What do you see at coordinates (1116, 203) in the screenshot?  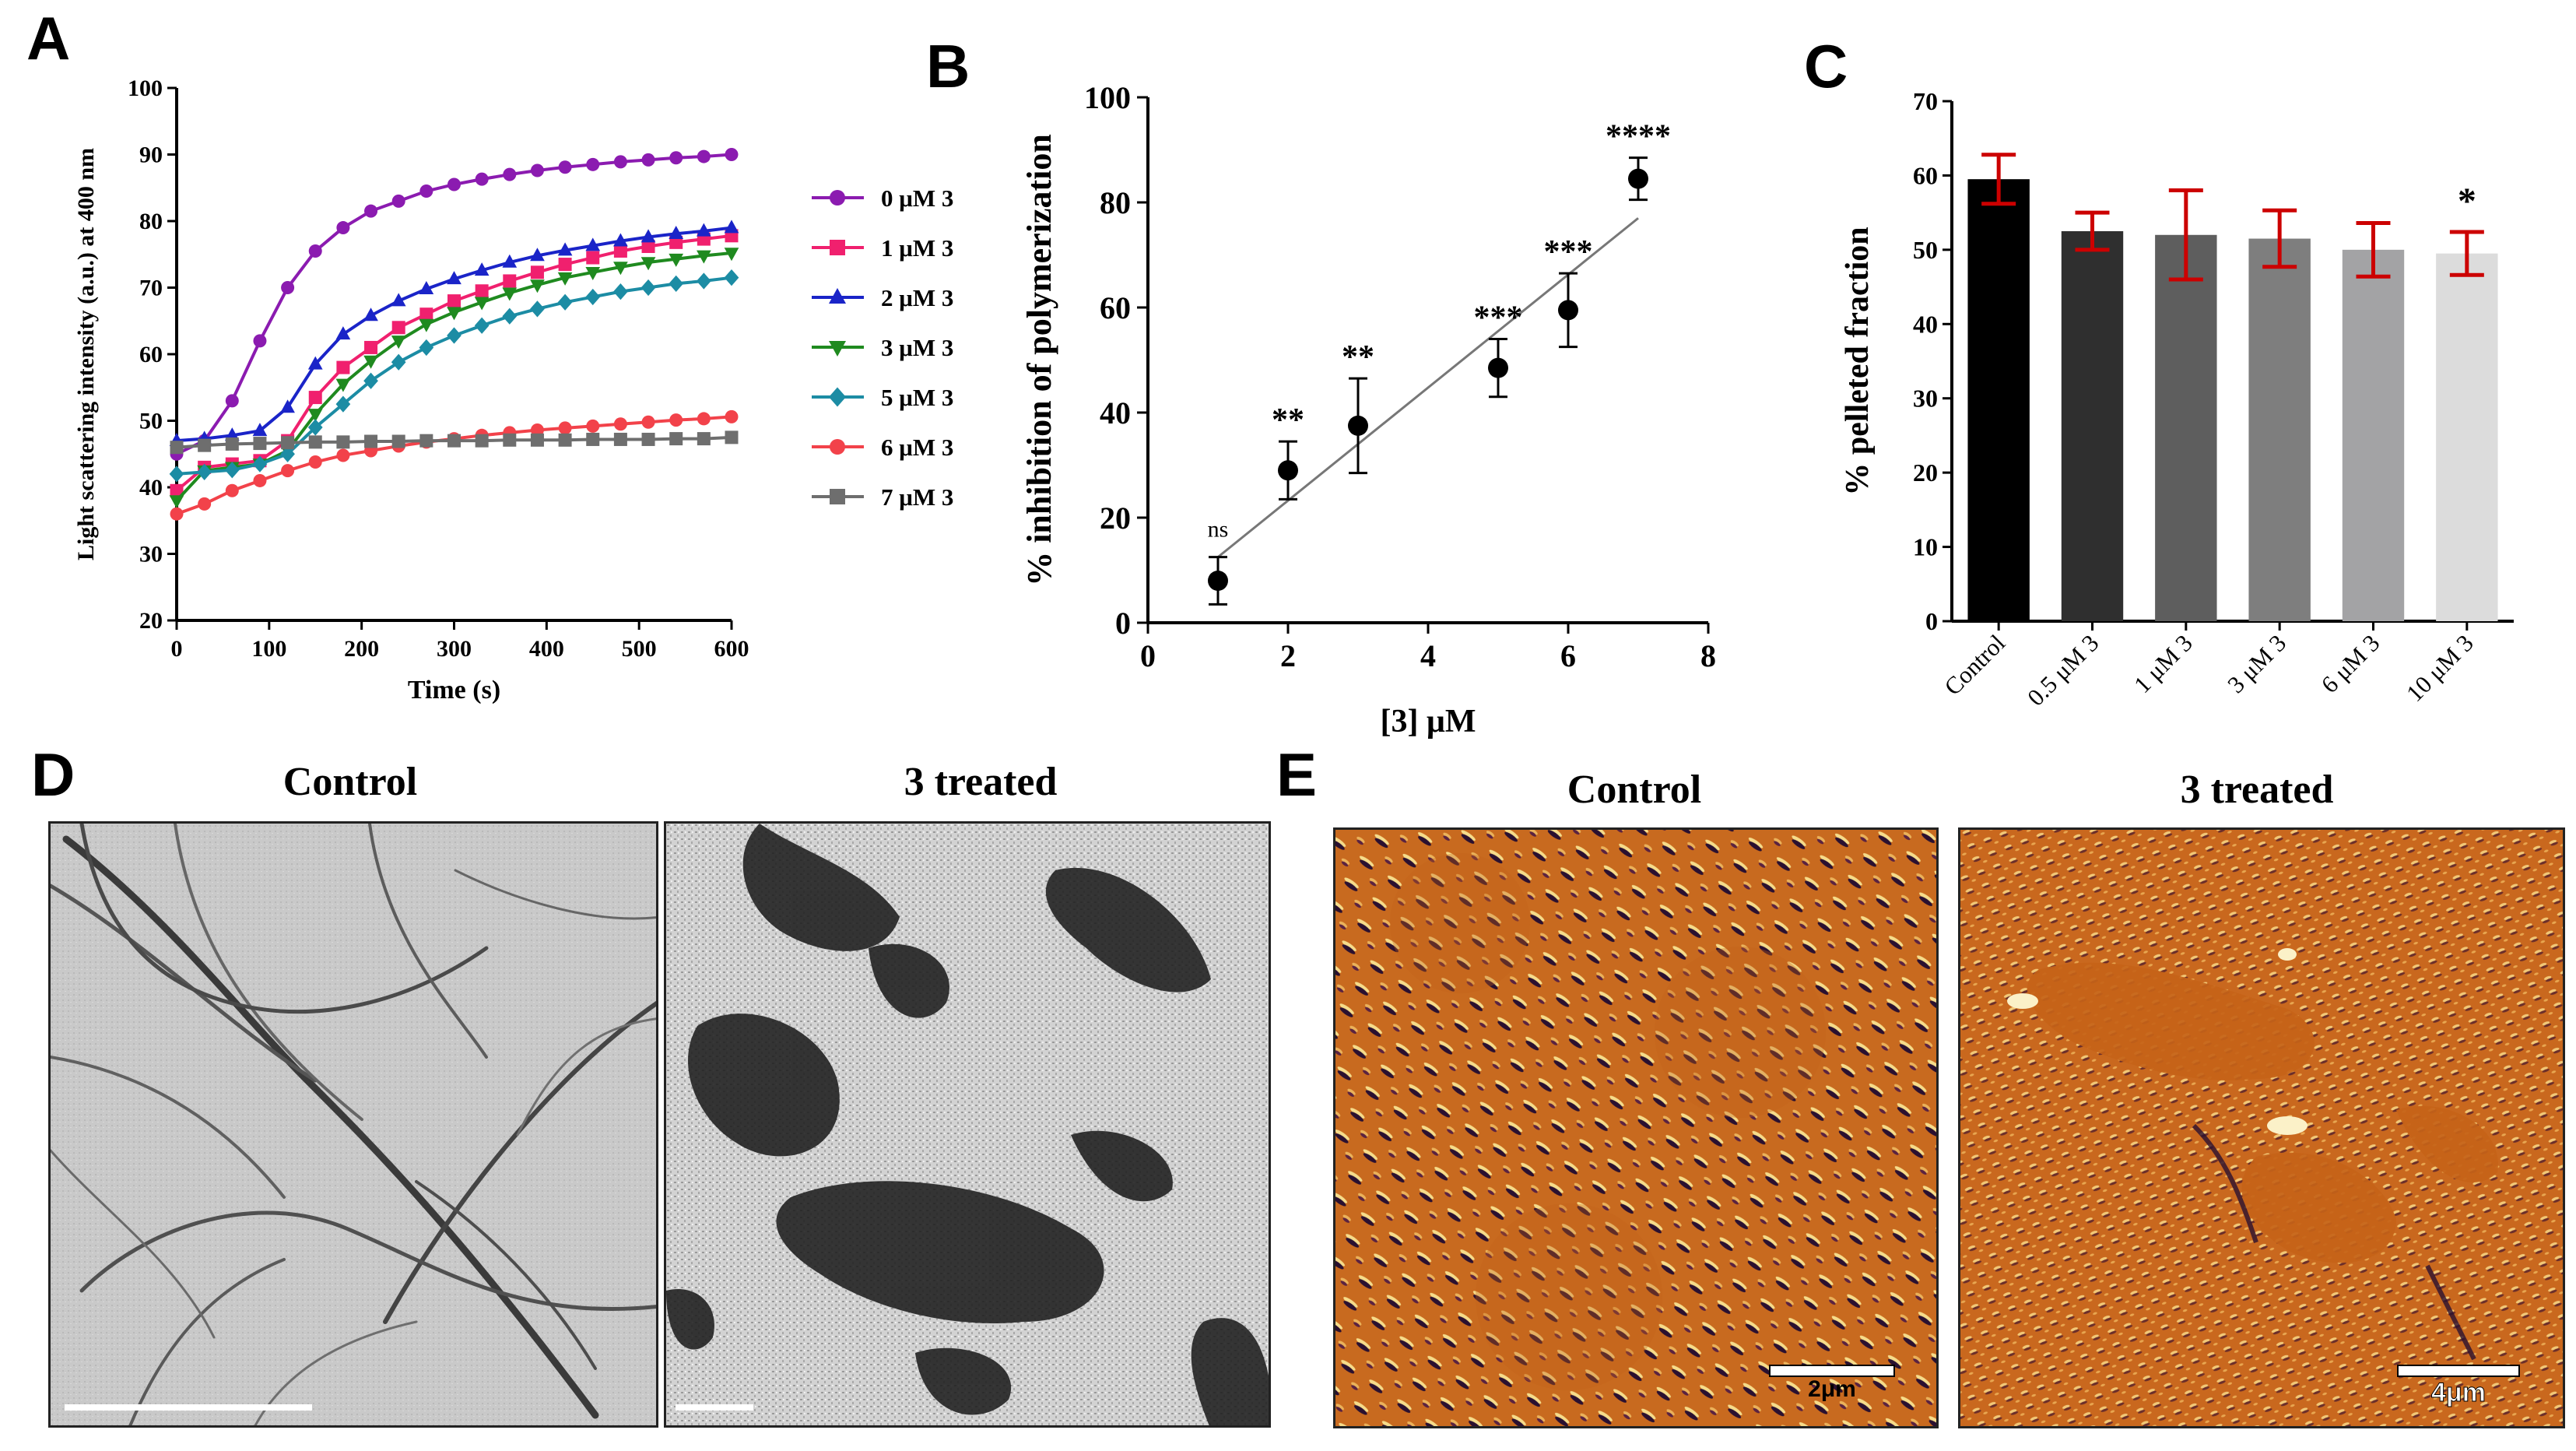 I see `chart-b-y-tick-label: 80` at bounding box center [1116, 203].